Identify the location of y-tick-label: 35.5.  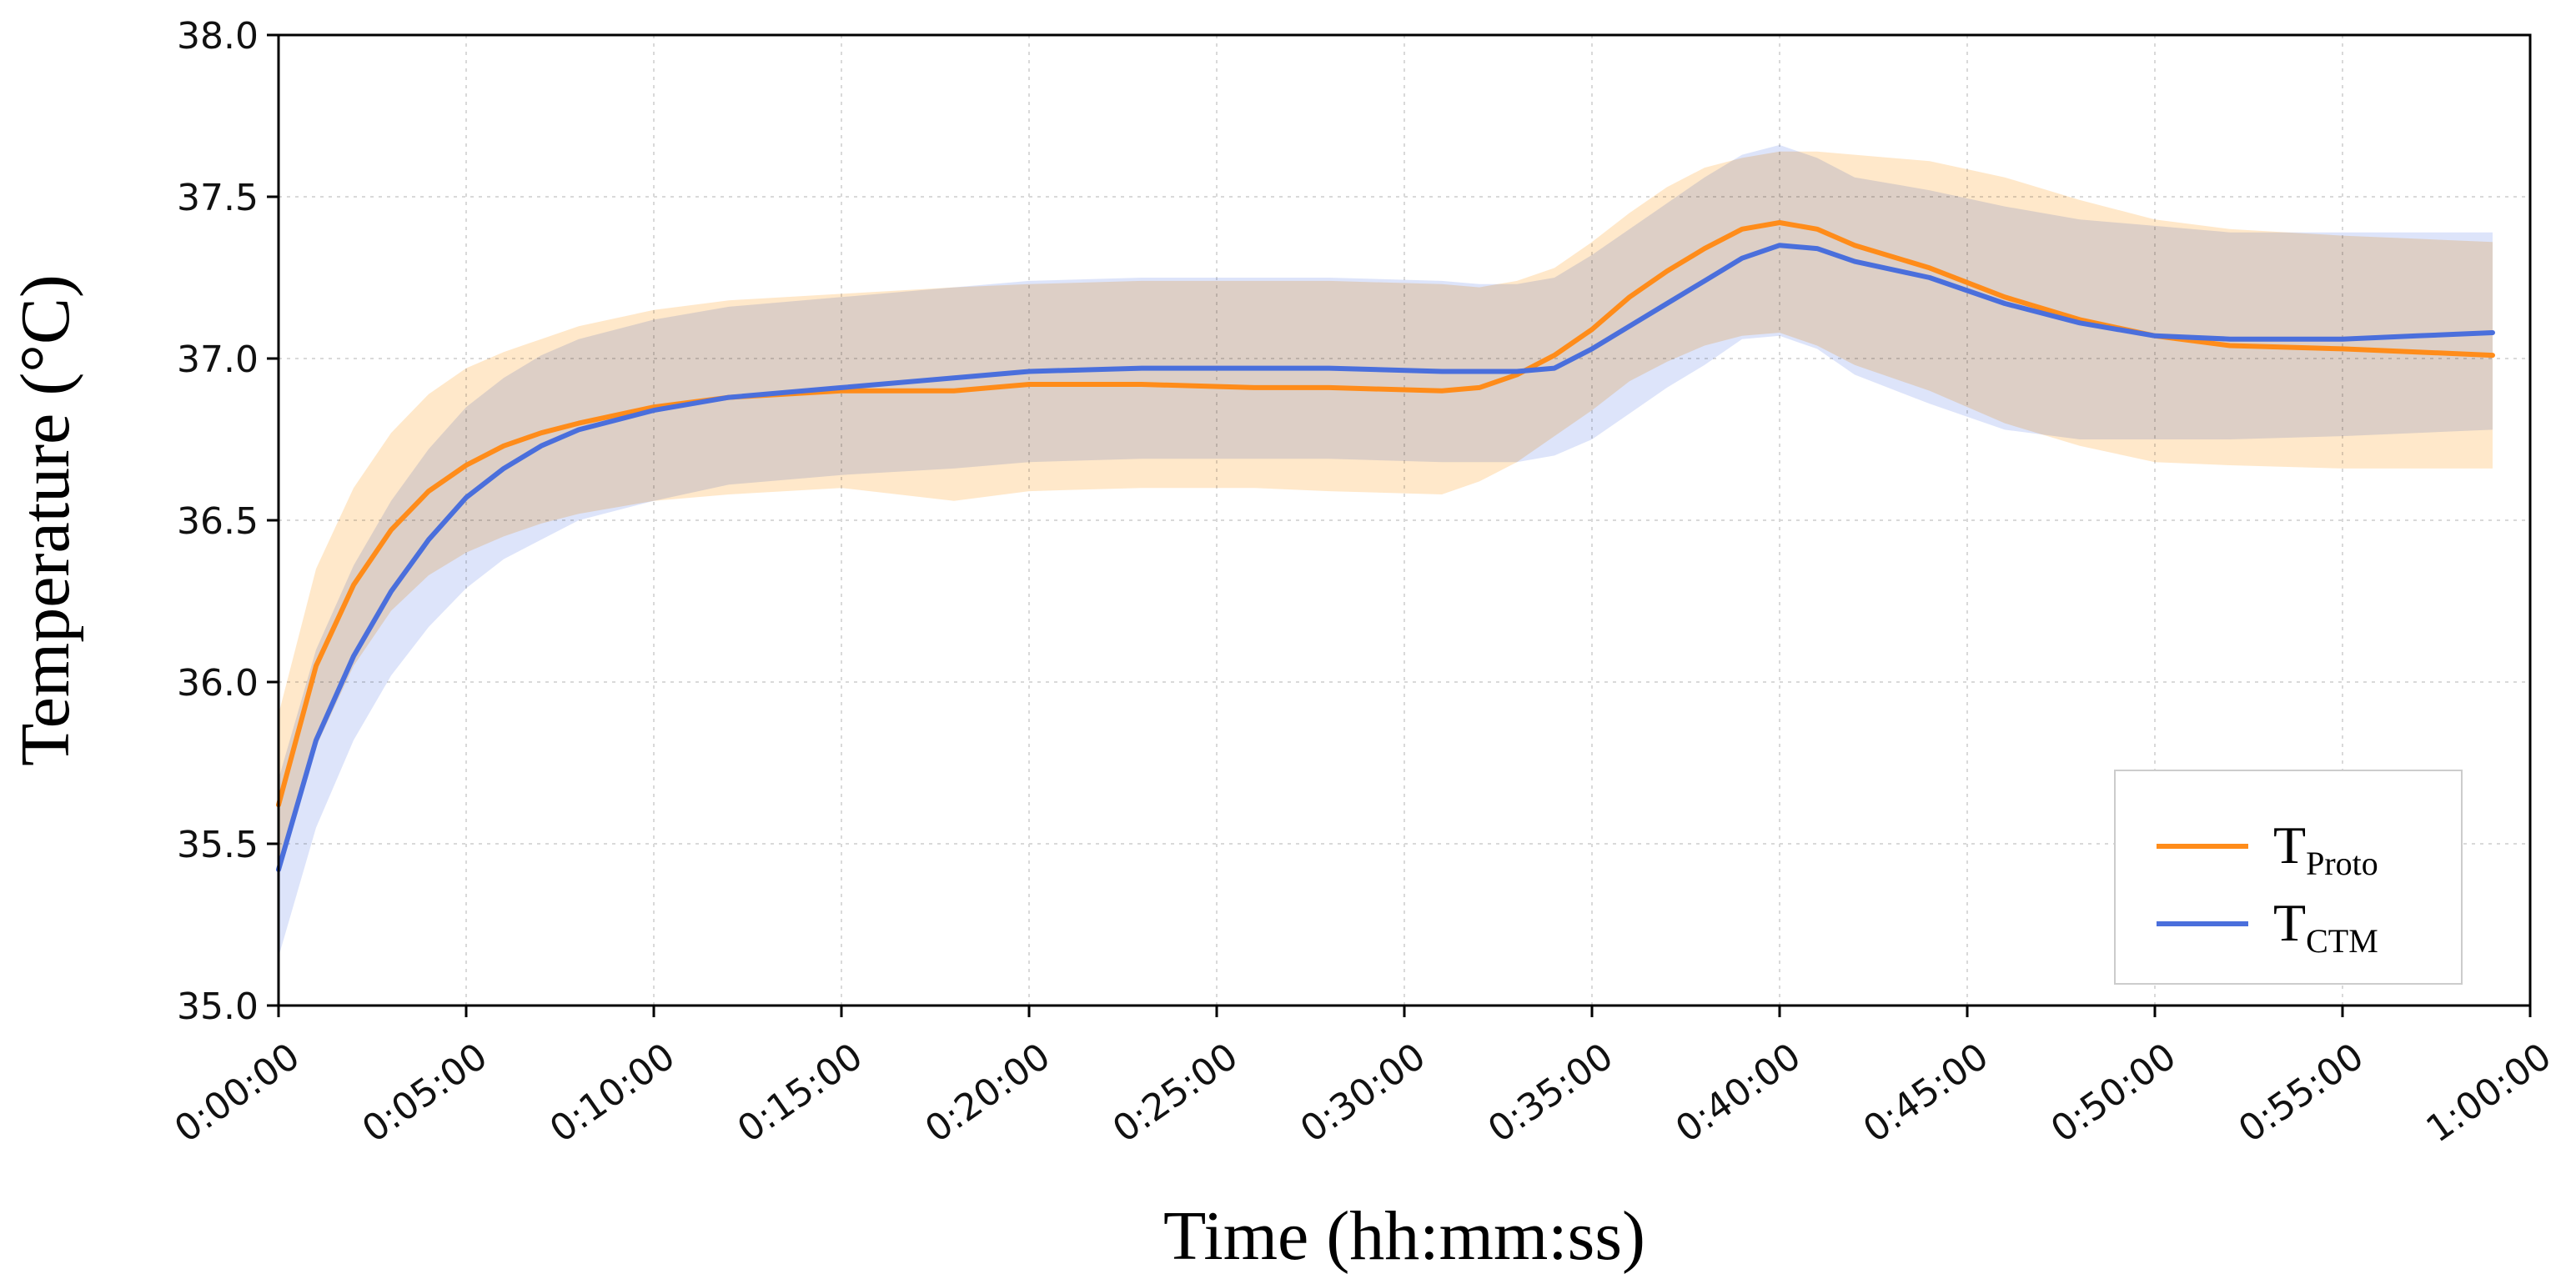
(218, 845).